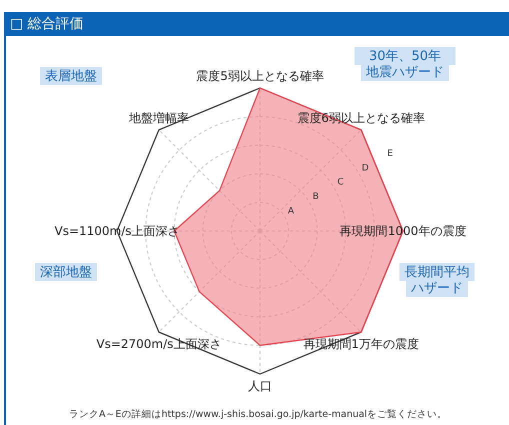 The height and width of the screenshot is (425, 509). I want to click on spoke-label: 人口, so click(260, 386).